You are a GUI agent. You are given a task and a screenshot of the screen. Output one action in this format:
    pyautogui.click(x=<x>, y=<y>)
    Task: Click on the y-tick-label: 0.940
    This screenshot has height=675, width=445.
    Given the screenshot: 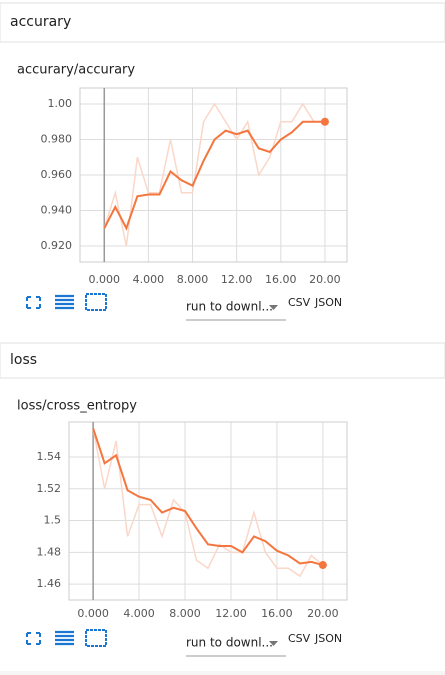 What is the action you would take?
    pyautogui.click(x=57, y=210)
    